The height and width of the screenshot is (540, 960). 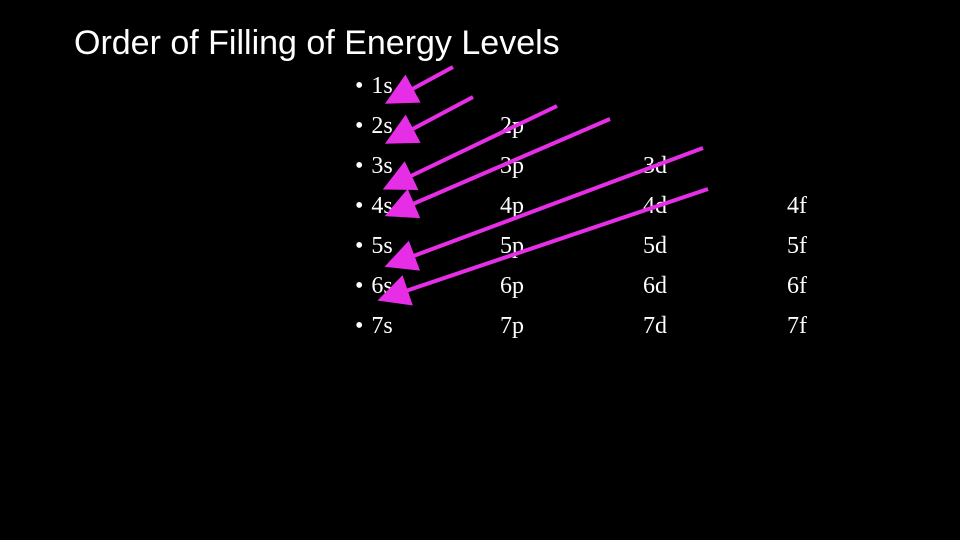 I want to click on orbital-7s: • 7s, so click(x=374, y=326).